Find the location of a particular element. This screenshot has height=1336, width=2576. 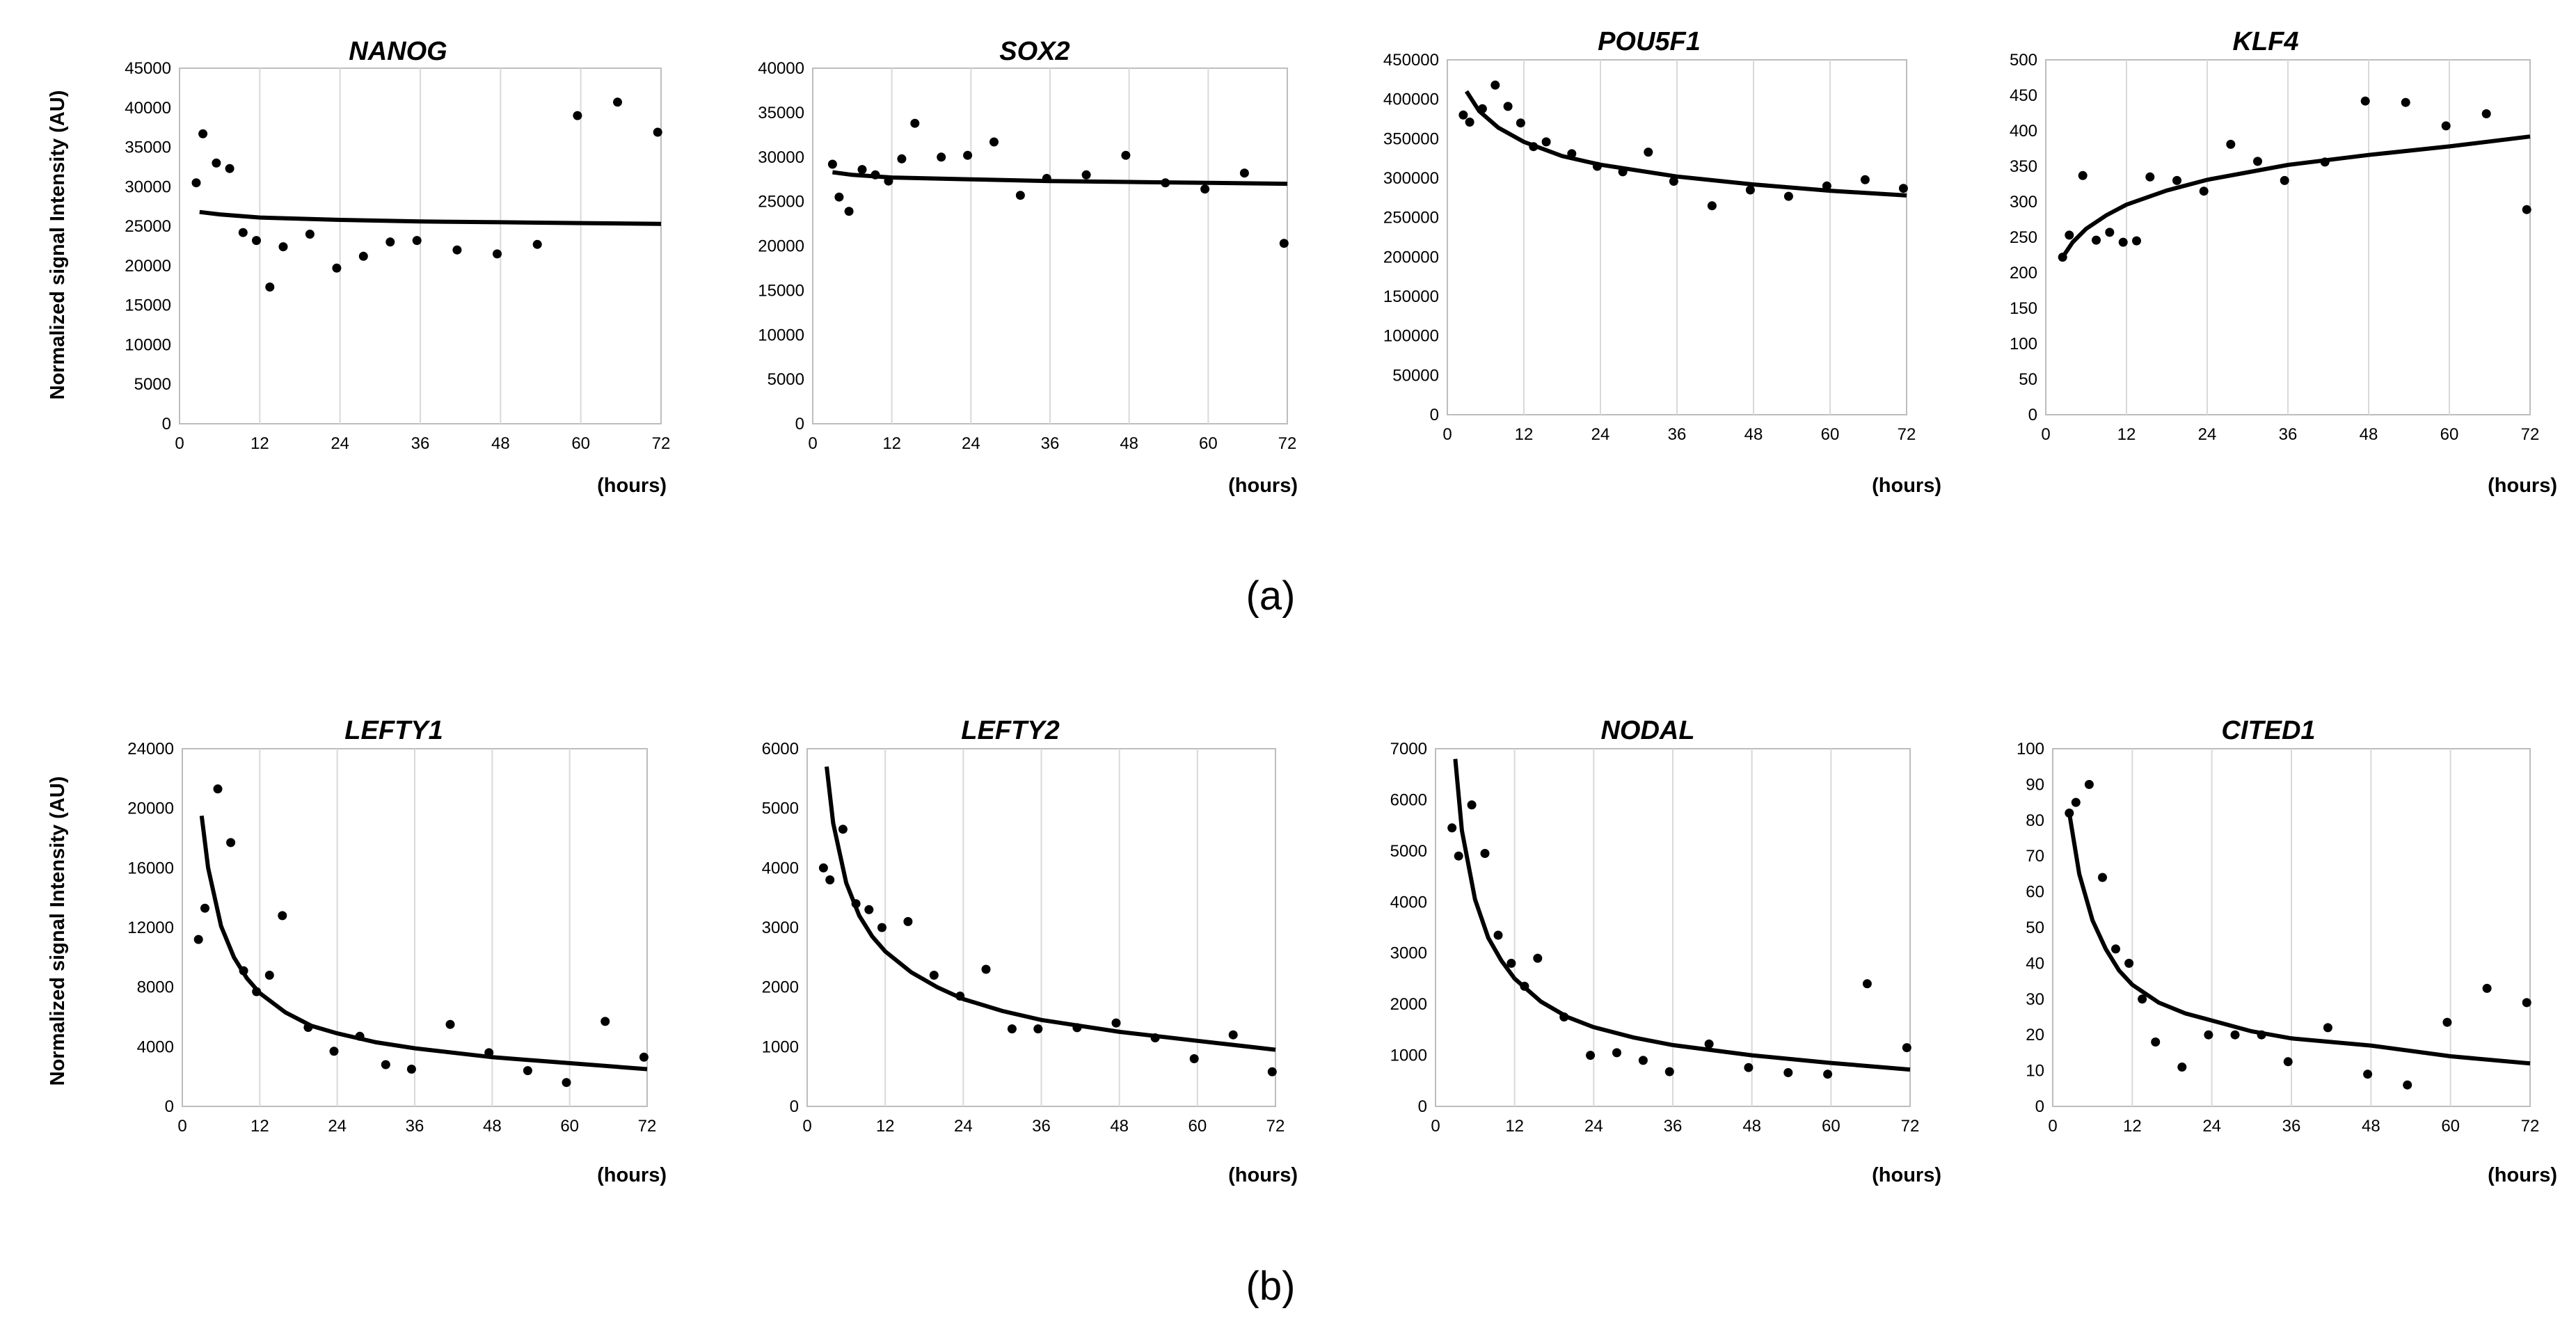

y-tick-labels: 0 1000 2000 3000 4000 5000 6000 is located at coordinates (780, 928).